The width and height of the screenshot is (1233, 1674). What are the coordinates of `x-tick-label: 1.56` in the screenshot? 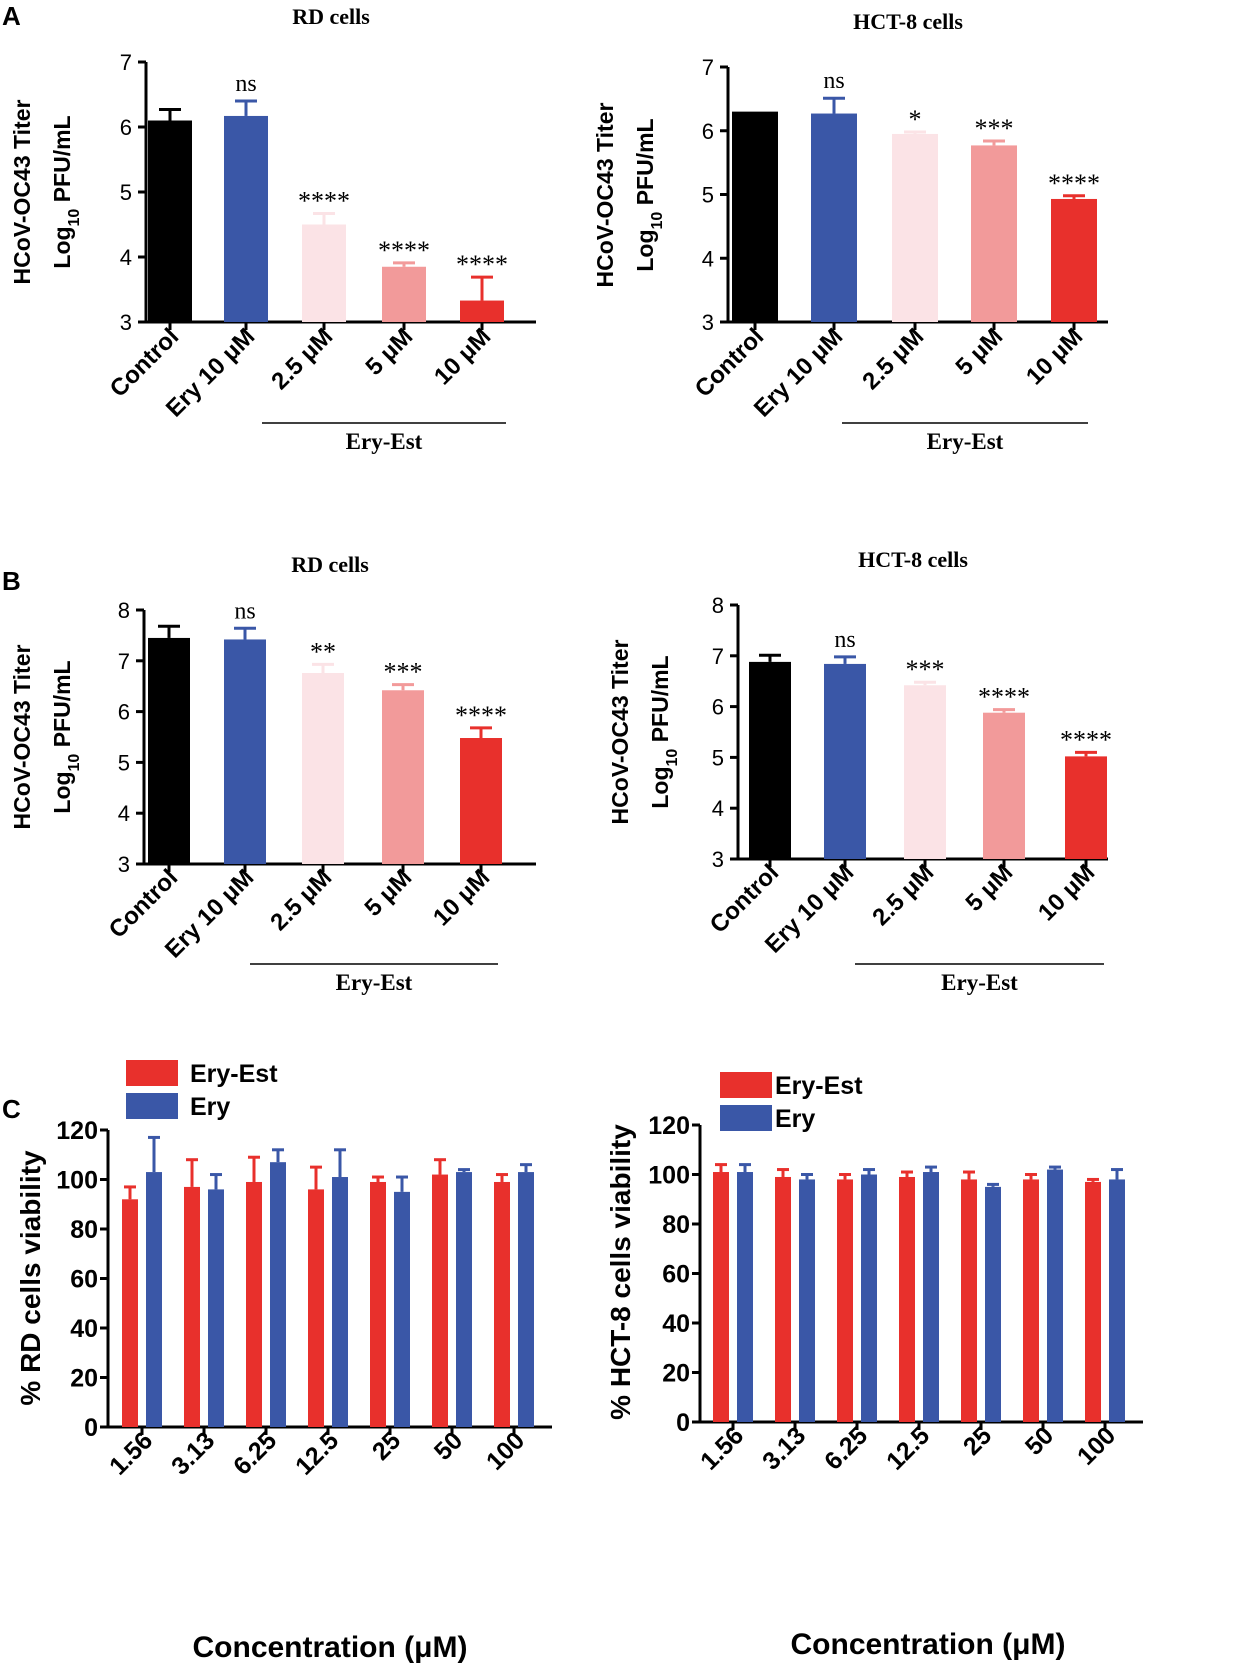 It's located at (722, 1448).